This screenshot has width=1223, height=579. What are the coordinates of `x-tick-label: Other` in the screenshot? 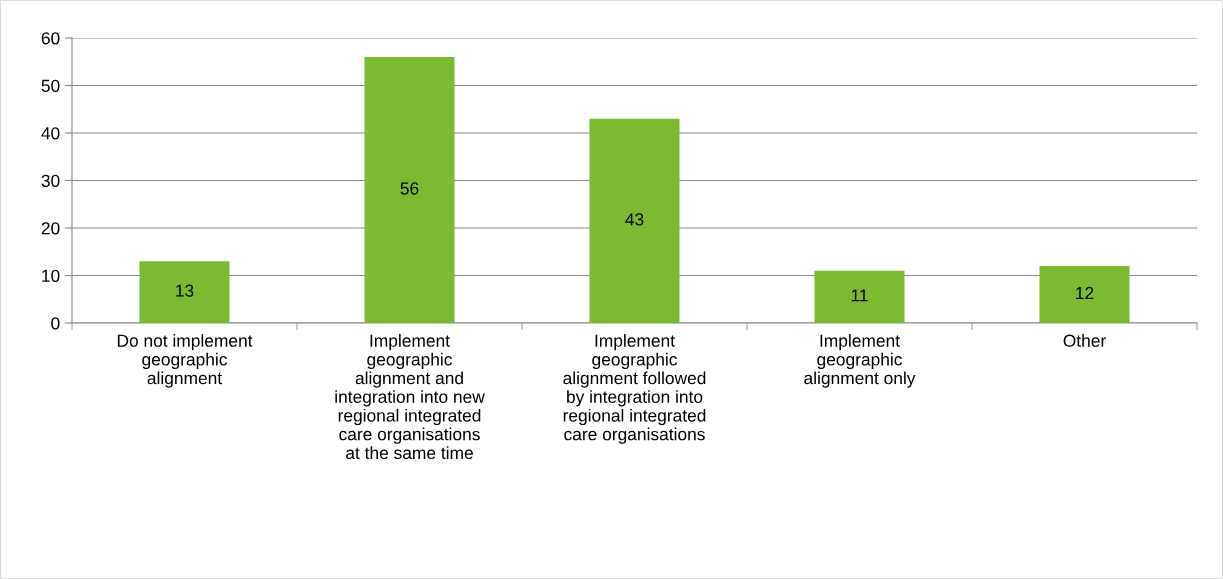 It's located at (1084, 340).